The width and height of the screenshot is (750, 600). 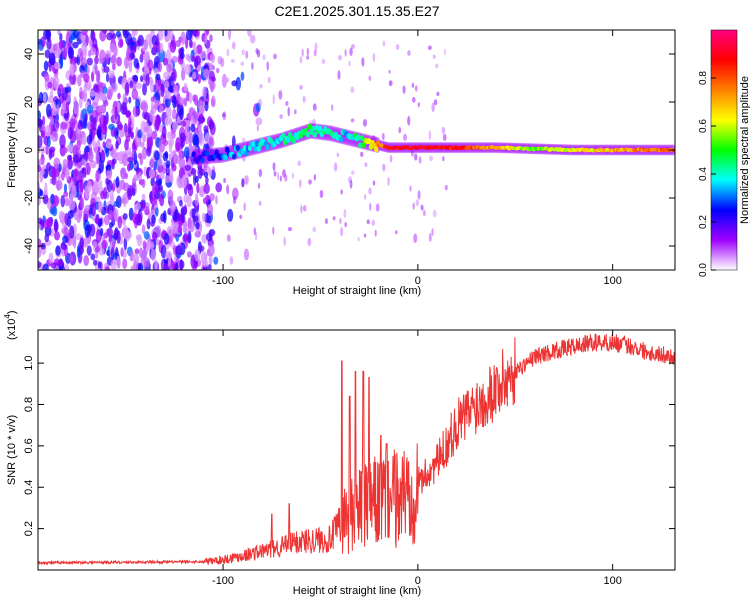 I want to click on snr-y-tick-label: 0.8, so click(x=29, y=404).